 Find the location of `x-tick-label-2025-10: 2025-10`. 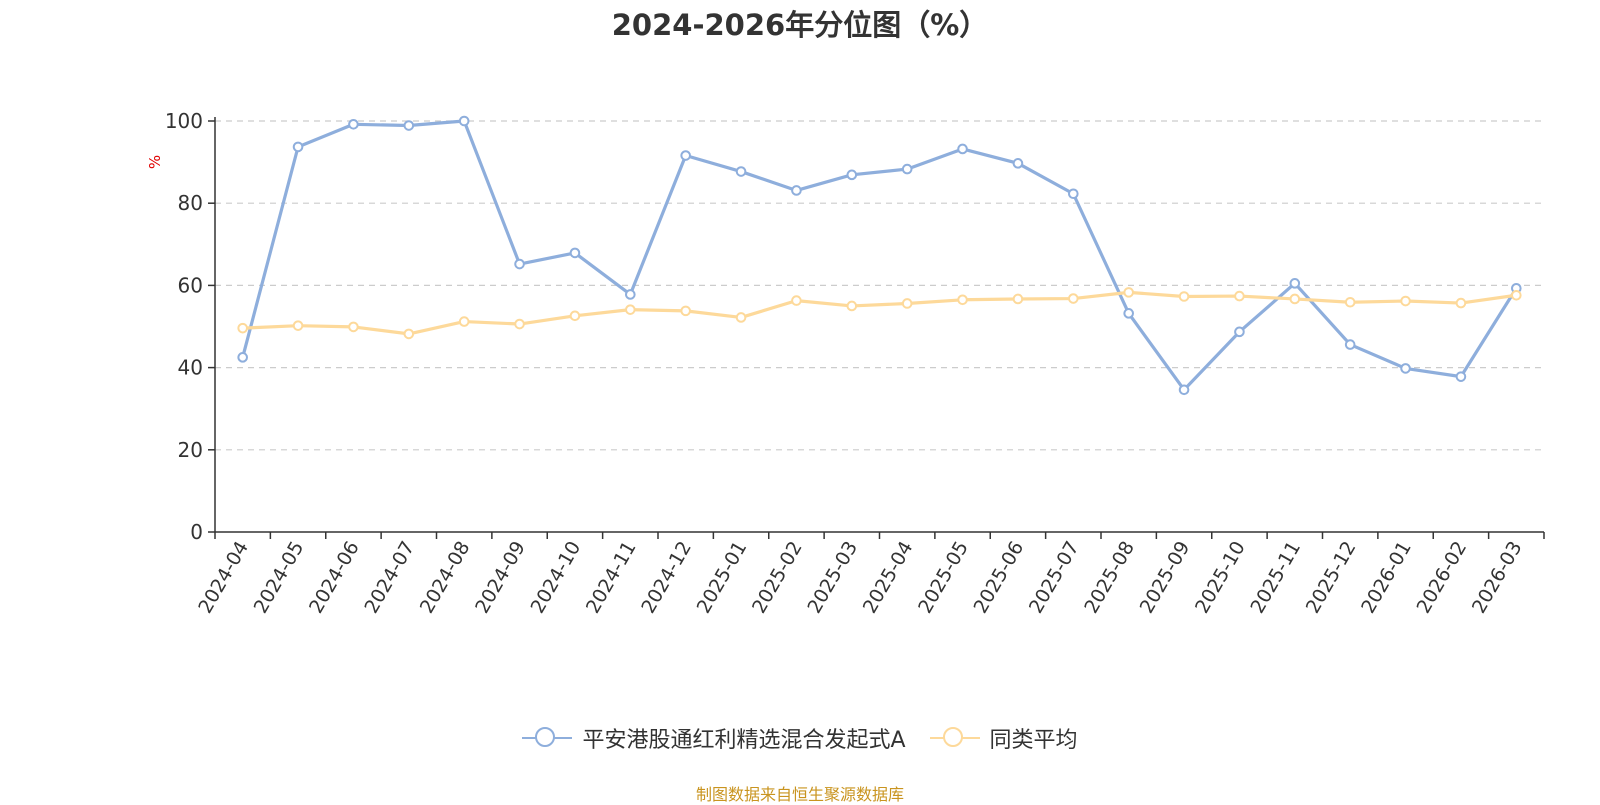

x-tick-label-2025-10: 2025-10 is located at coordinates (1220, 578).